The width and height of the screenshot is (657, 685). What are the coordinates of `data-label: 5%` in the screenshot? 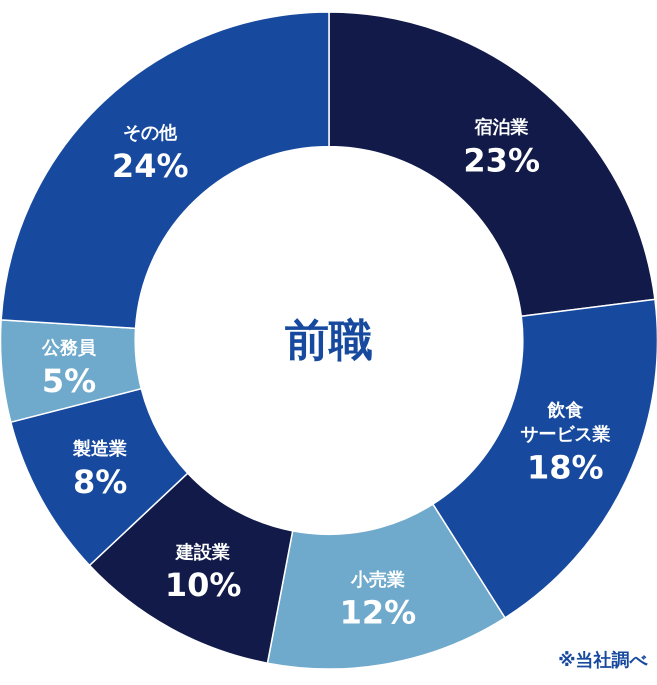 It's located at (69, 381).